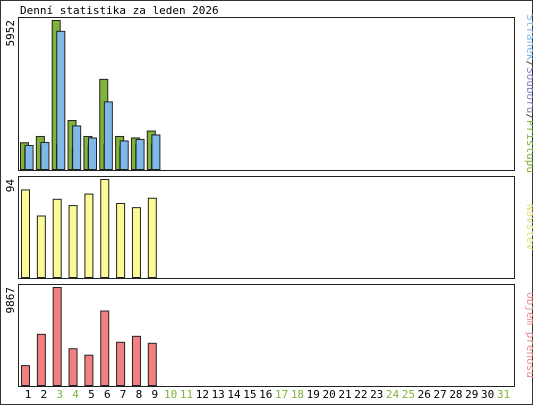 The width and height of the screenshot is (533, 405). Describe the element at coordinates (107, 394) in the screenshot. I see `x-tick-label-day-6: 6` at that location.